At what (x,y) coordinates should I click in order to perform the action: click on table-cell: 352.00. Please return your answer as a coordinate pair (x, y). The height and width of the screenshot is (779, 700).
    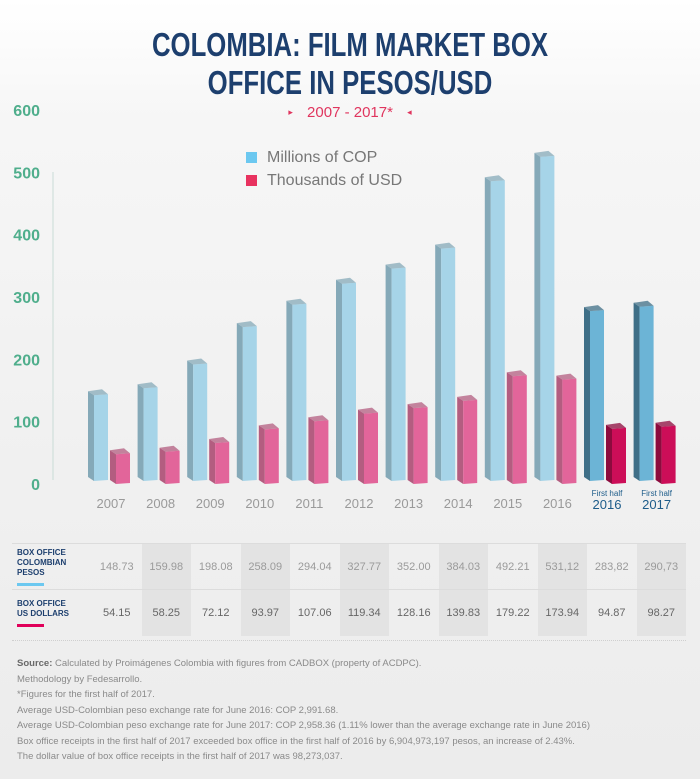
    Looking at the image, I should click on (413, 567).